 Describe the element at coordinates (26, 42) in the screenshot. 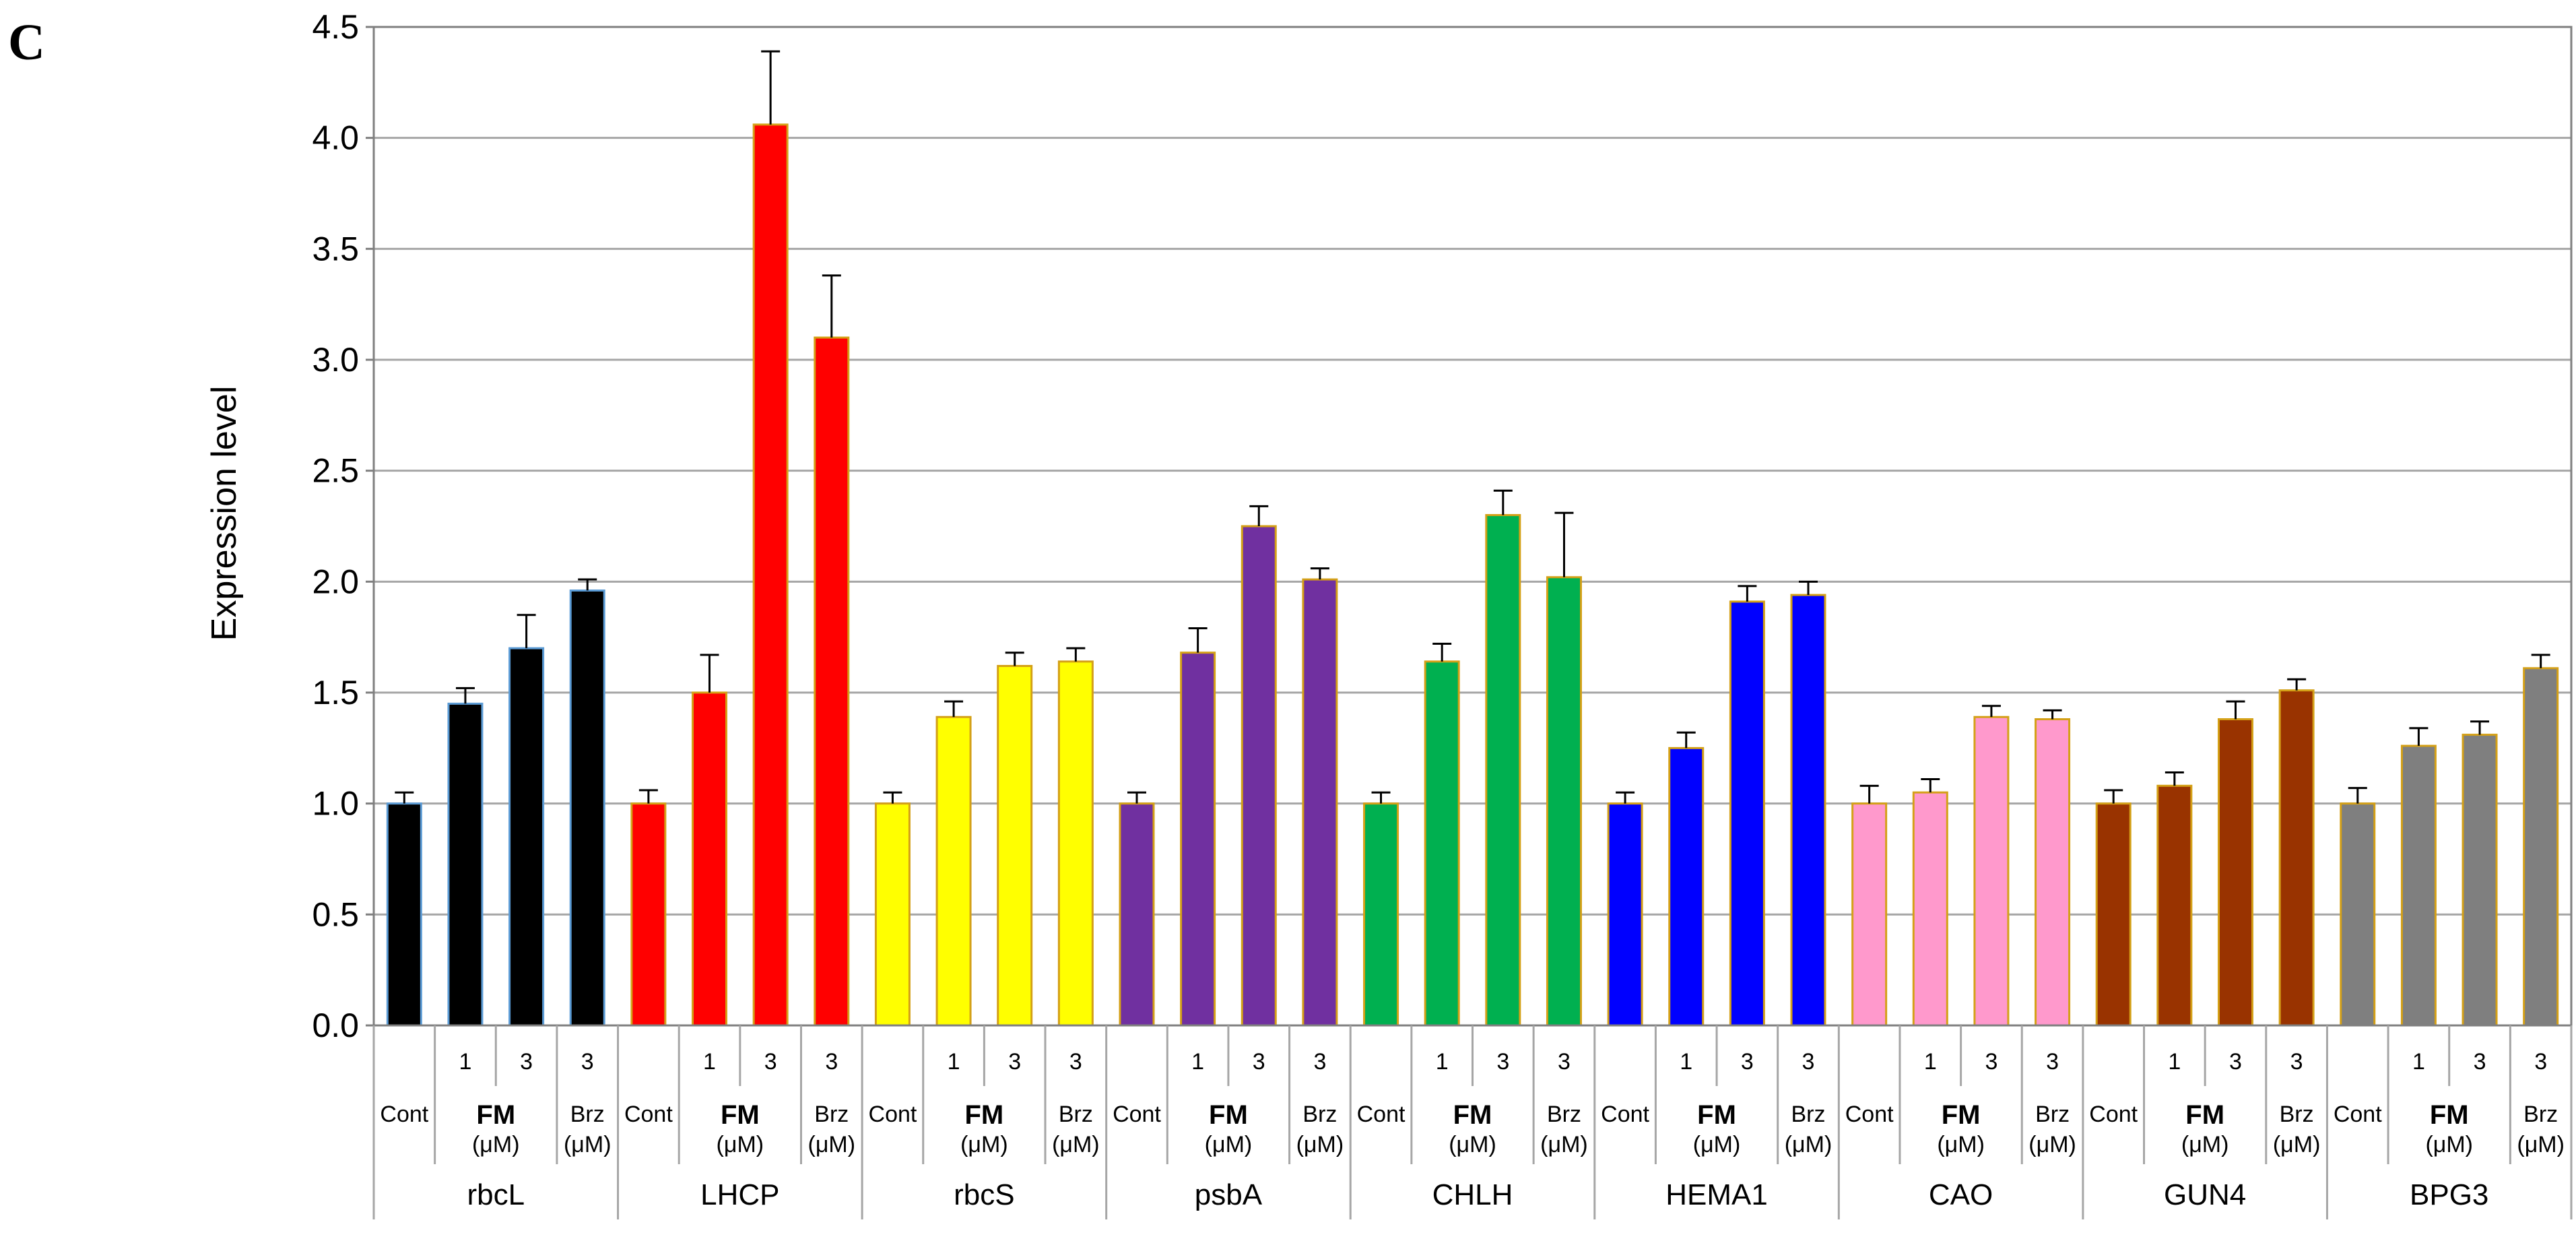

I see `panel-label: C` at that location.